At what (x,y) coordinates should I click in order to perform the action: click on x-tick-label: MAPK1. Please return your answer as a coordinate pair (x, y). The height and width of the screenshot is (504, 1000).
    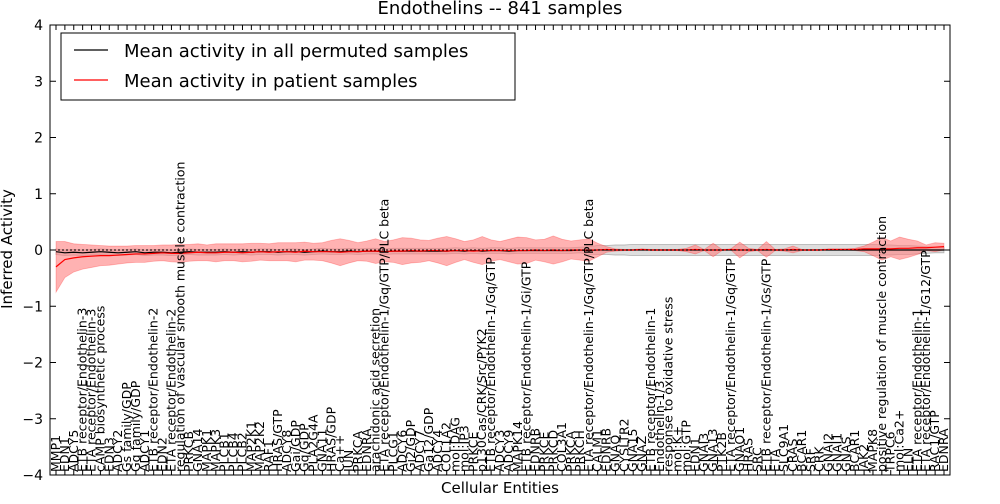
    Looking at the image, I should click on (206, 450).